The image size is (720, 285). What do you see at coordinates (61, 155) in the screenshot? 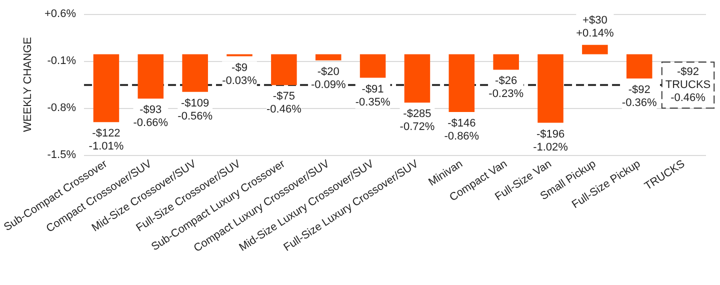
I see `y-tick-label: -1.5%` at bounding box center [61, 155].